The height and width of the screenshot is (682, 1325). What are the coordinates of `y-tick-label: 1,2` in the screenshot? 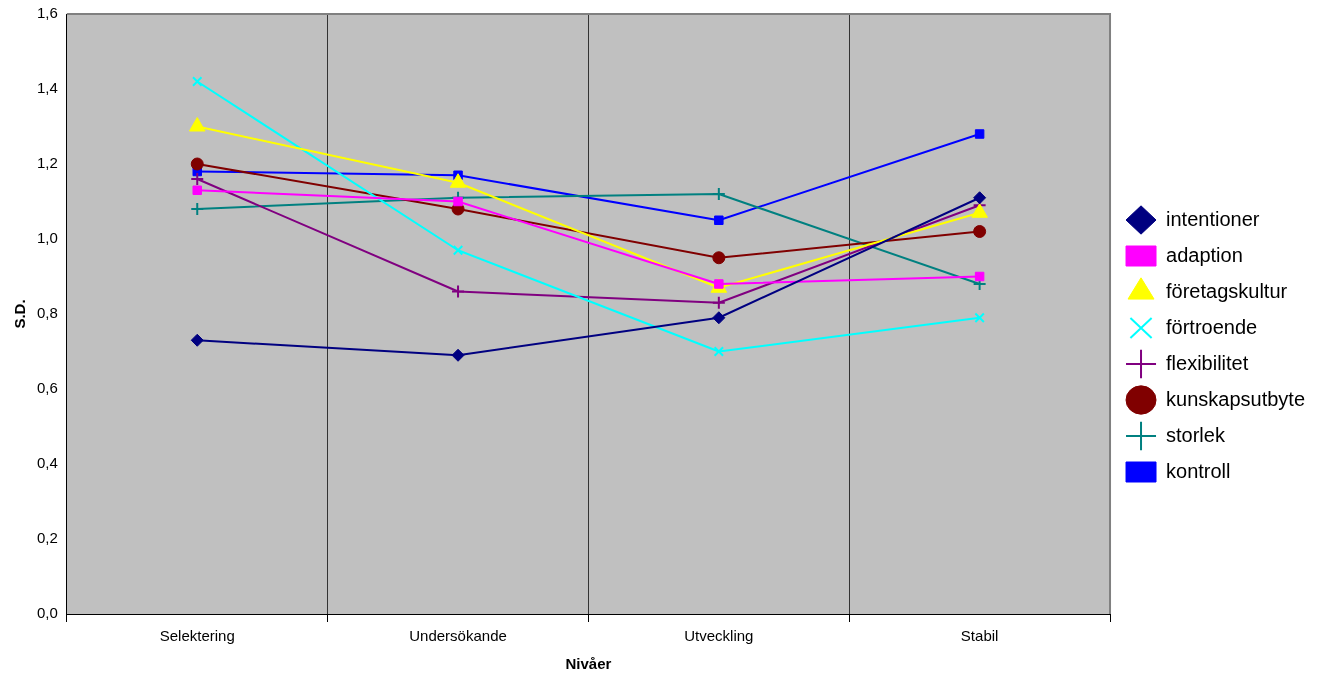 It's located at (47, 163).